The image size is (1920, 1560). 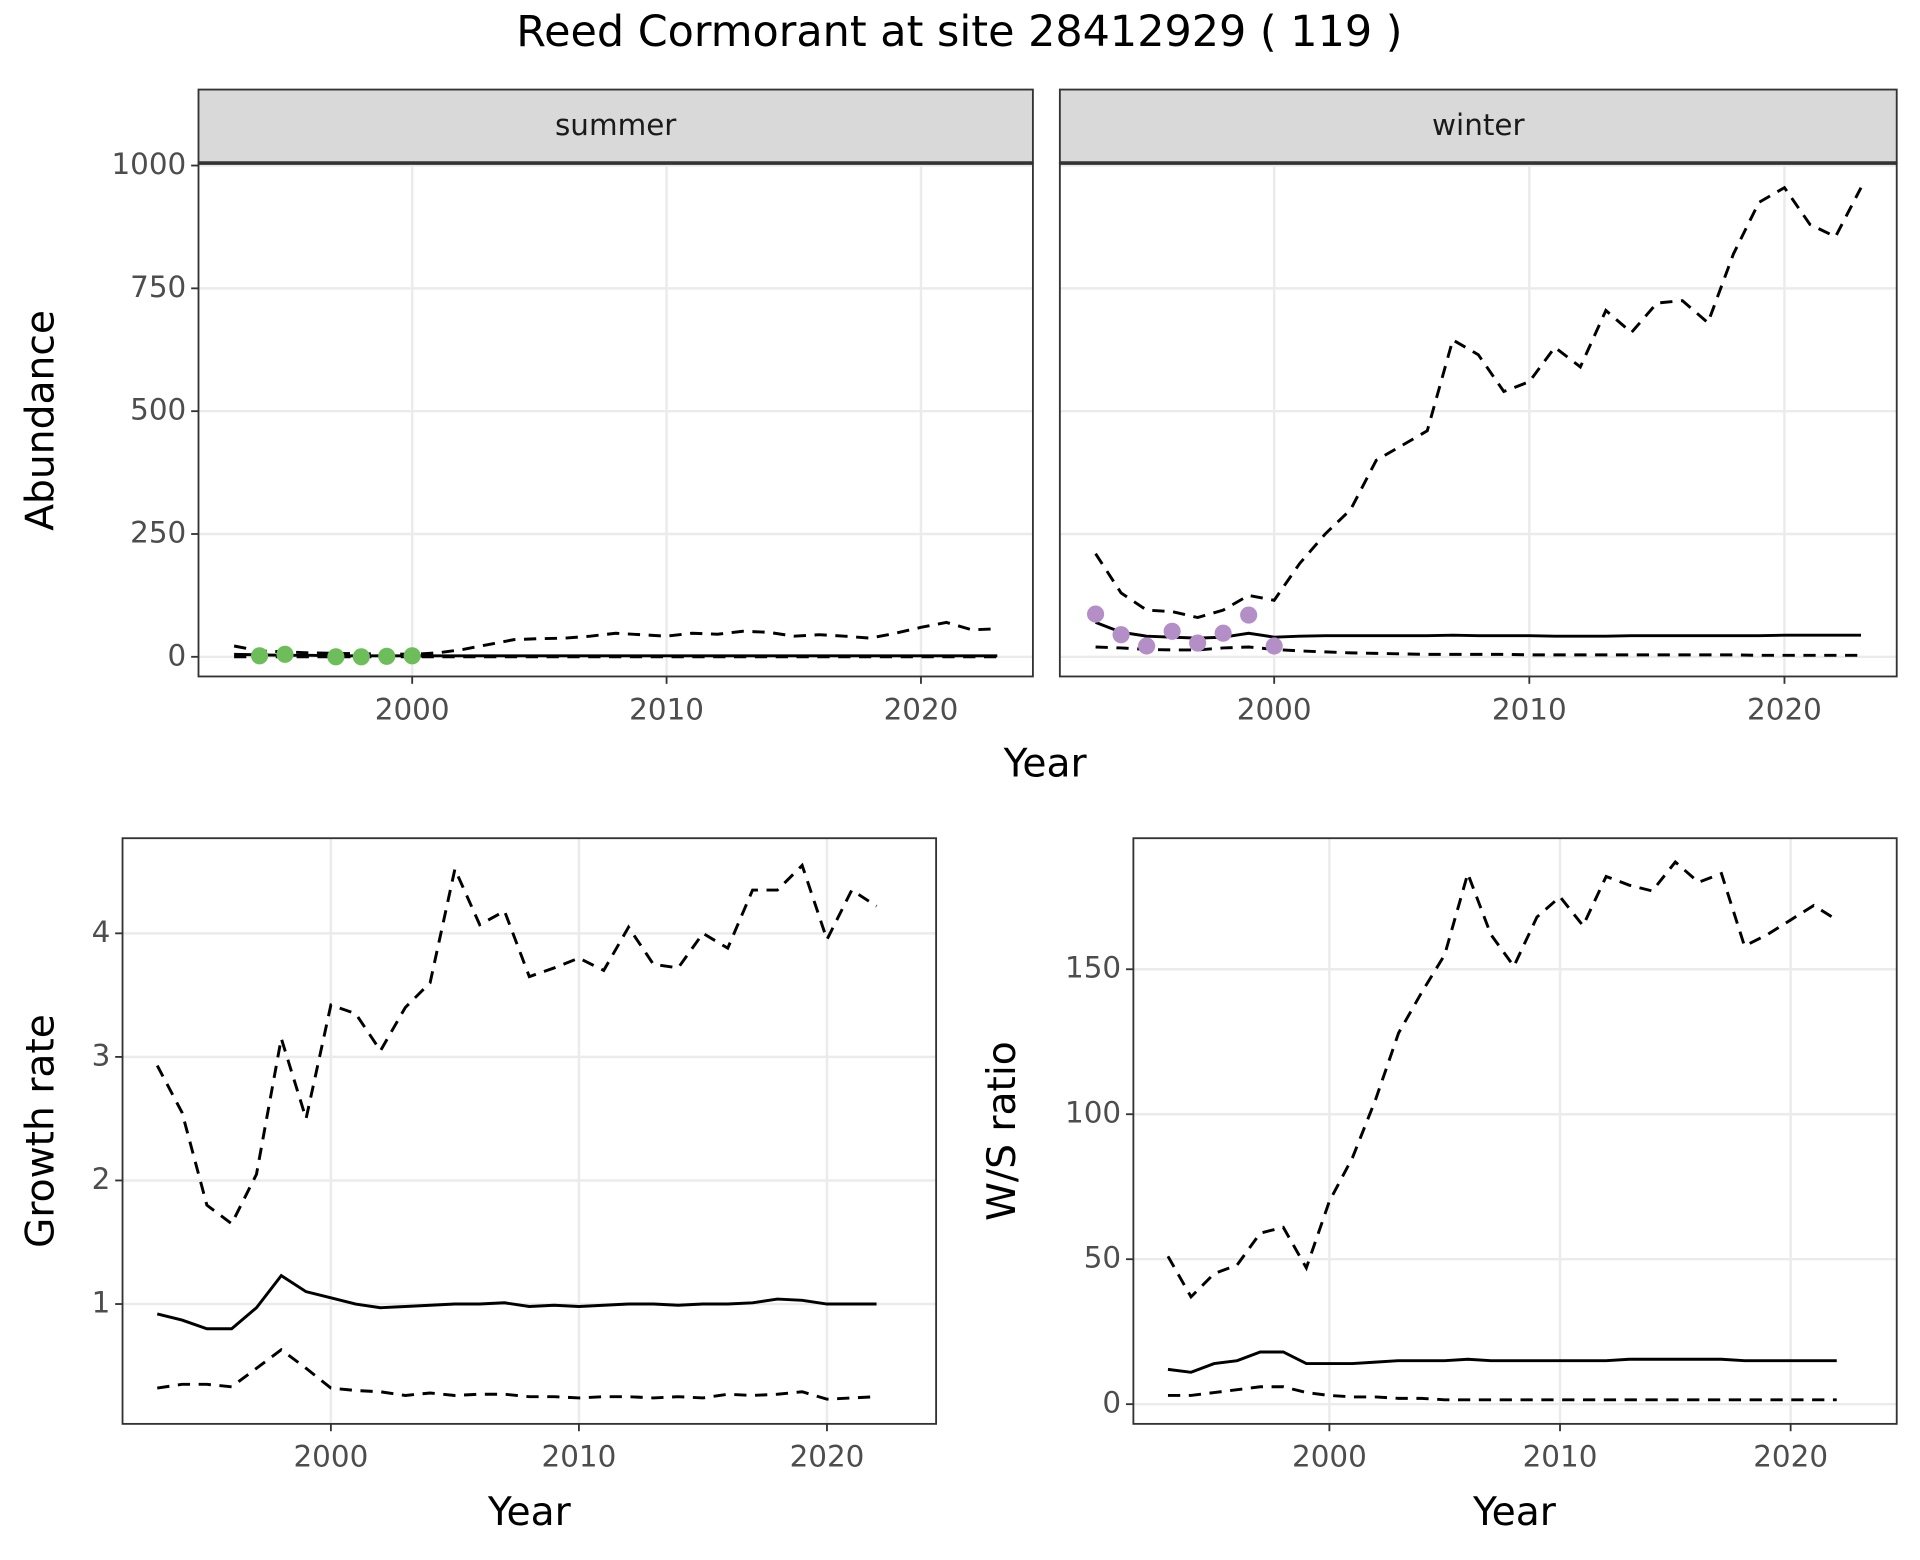 What do you see at coordinates (1002, 1131) in the screenshot?
I see `y-axis-title: W/S ratio` at bounding box center [1002, 1131].